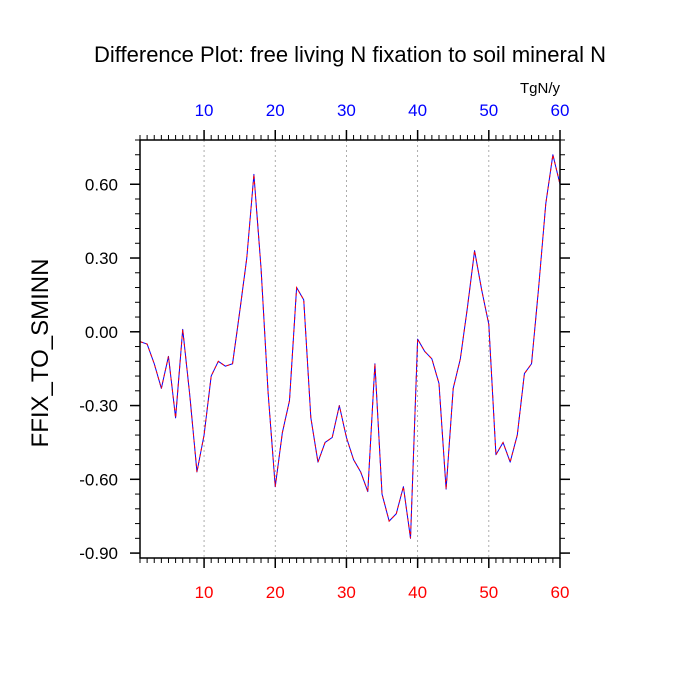 This screenshot has width=700, height=700. I want to click on y-tick-label: -0.90, so click(98, 553).